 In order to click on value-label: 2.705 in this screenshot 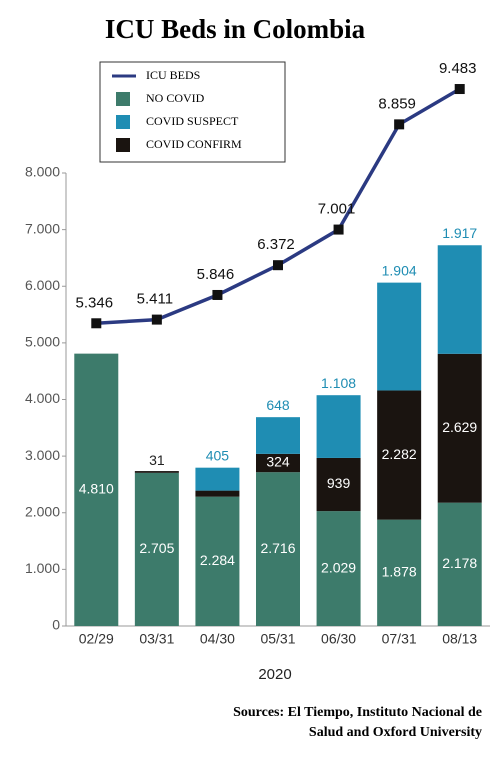, I will do `click(156, 548)`.